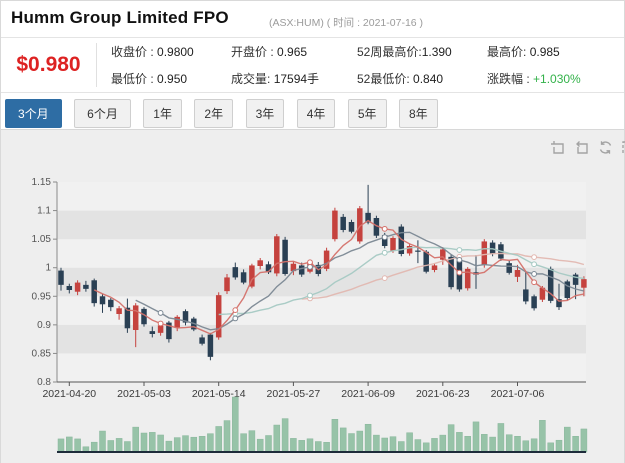 Image resolution: width=625 pixels, height=463 pixels. I want to click on svg-text: 0.95, so click(42, 296).